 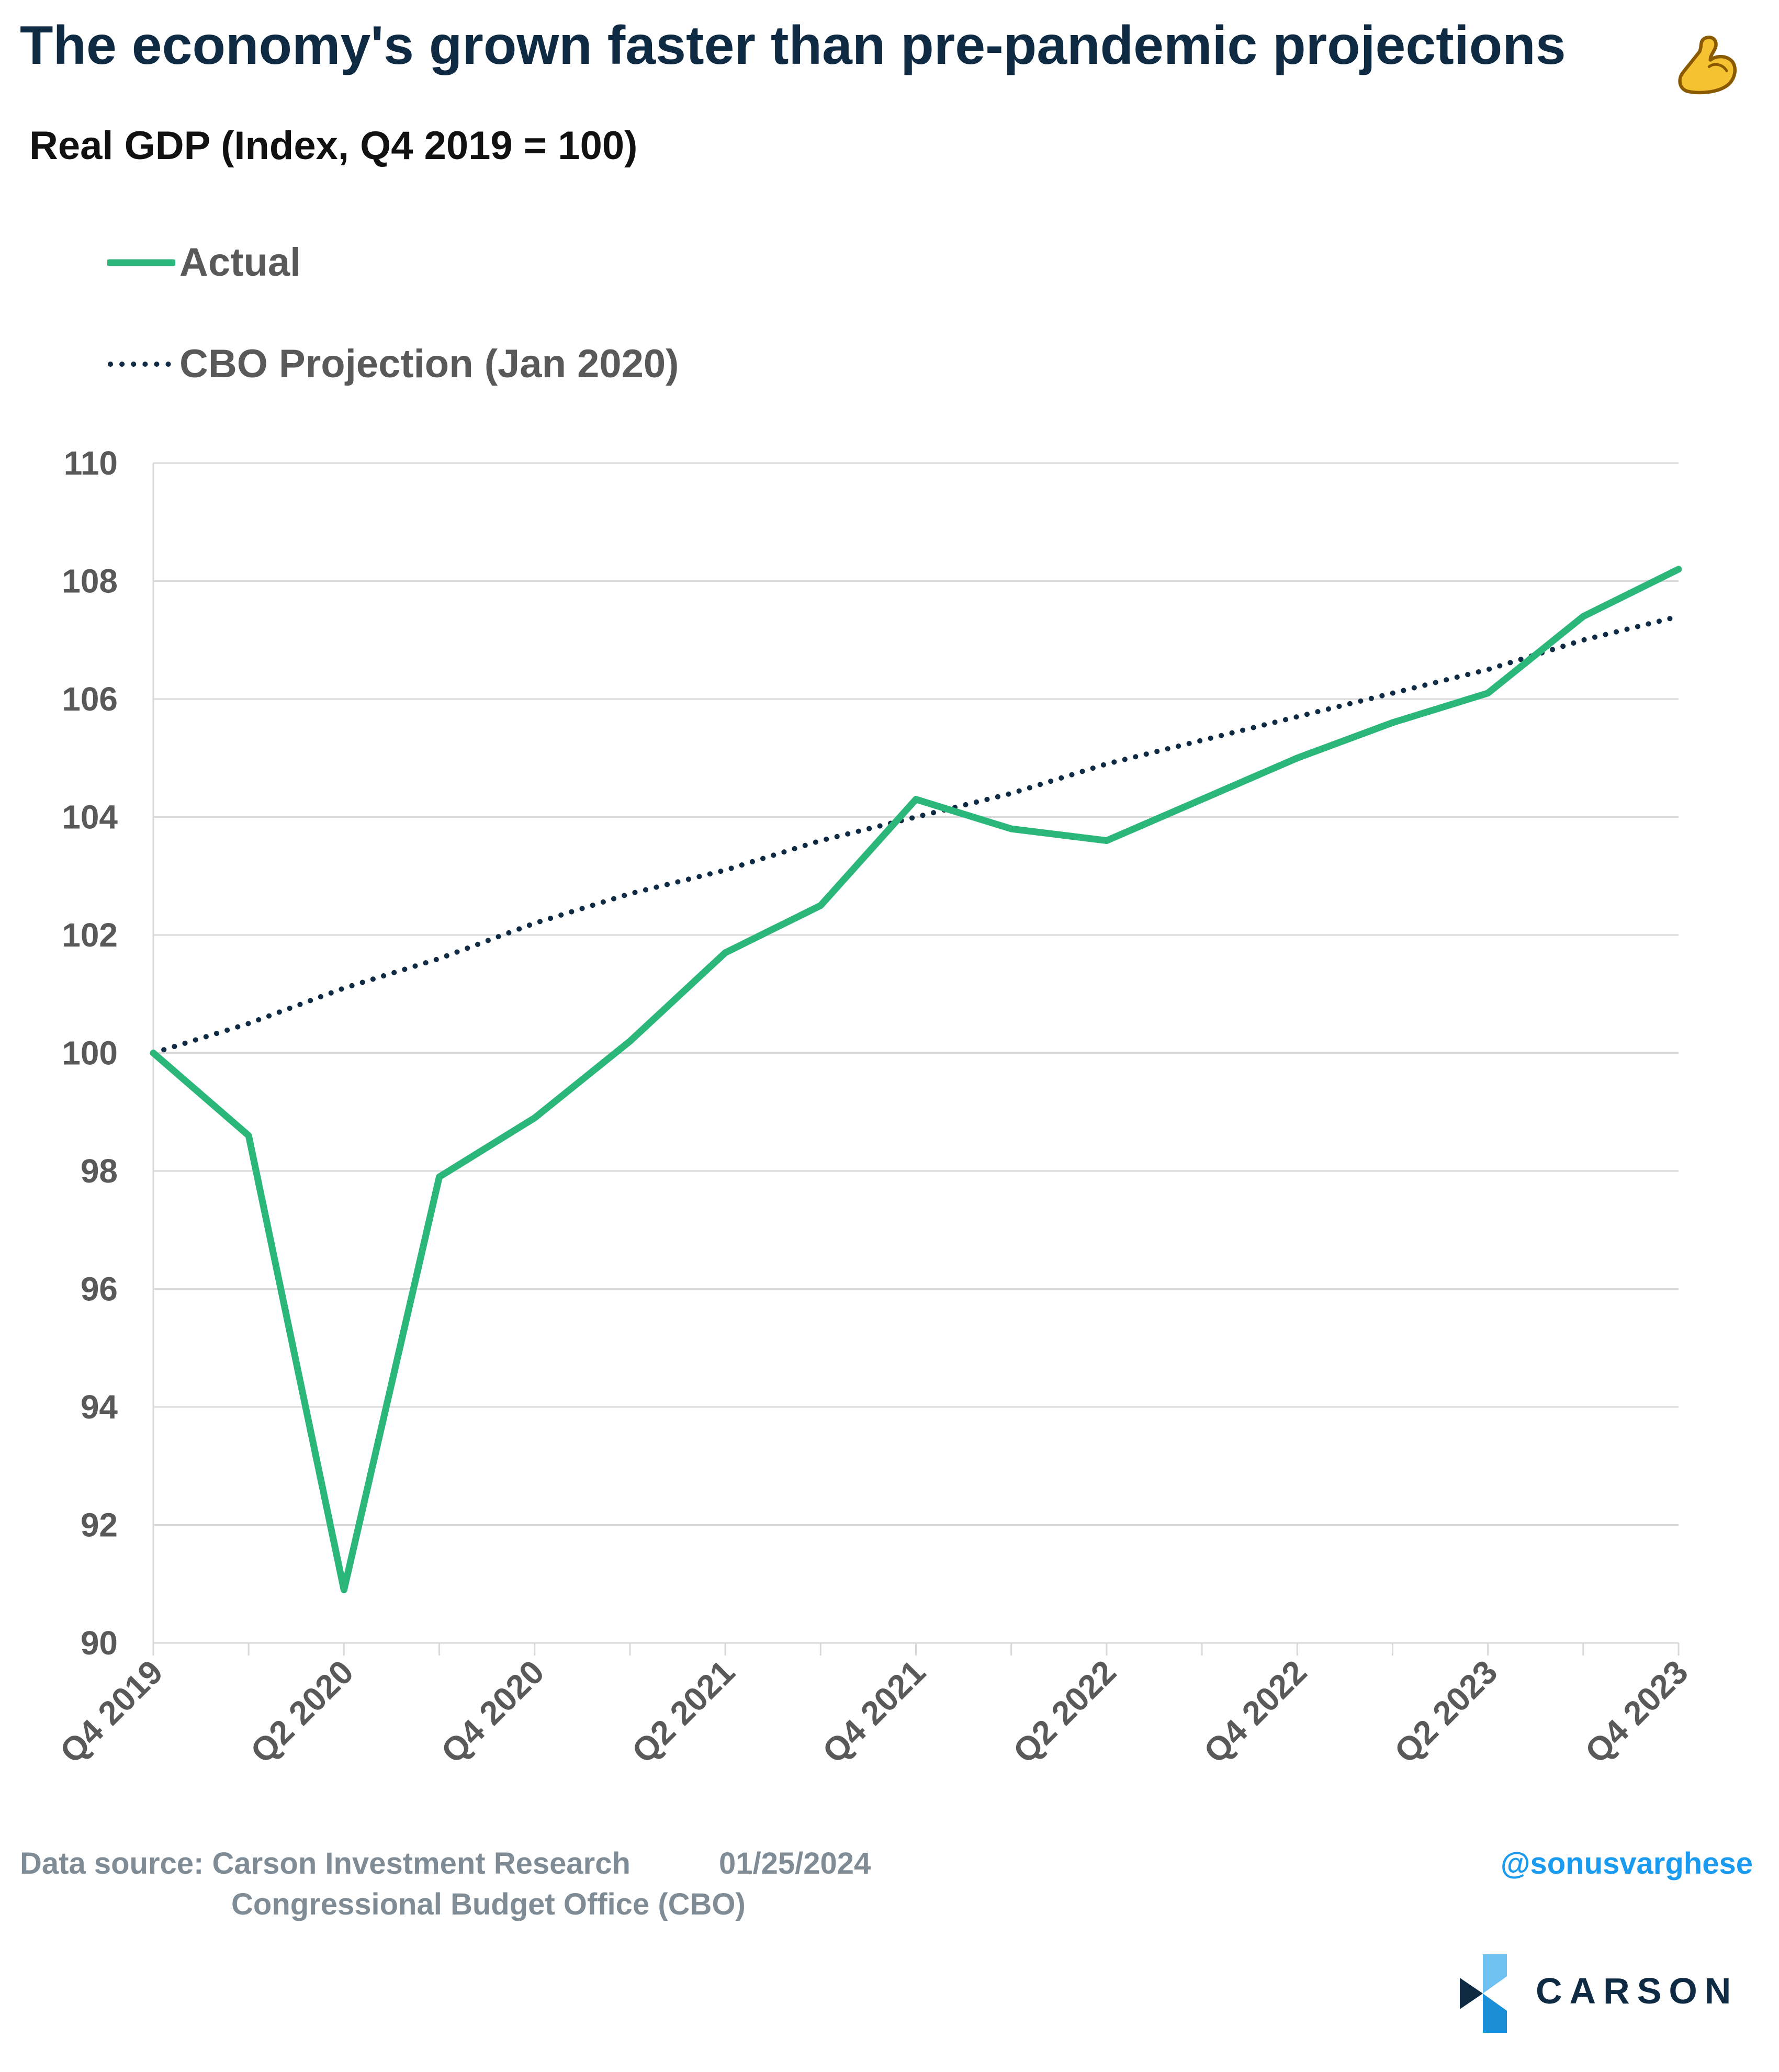 What do you see at coordinates (90, 935) in the screenshot?
I see `y-tick-label: 102` at bounding box center [90, 935].